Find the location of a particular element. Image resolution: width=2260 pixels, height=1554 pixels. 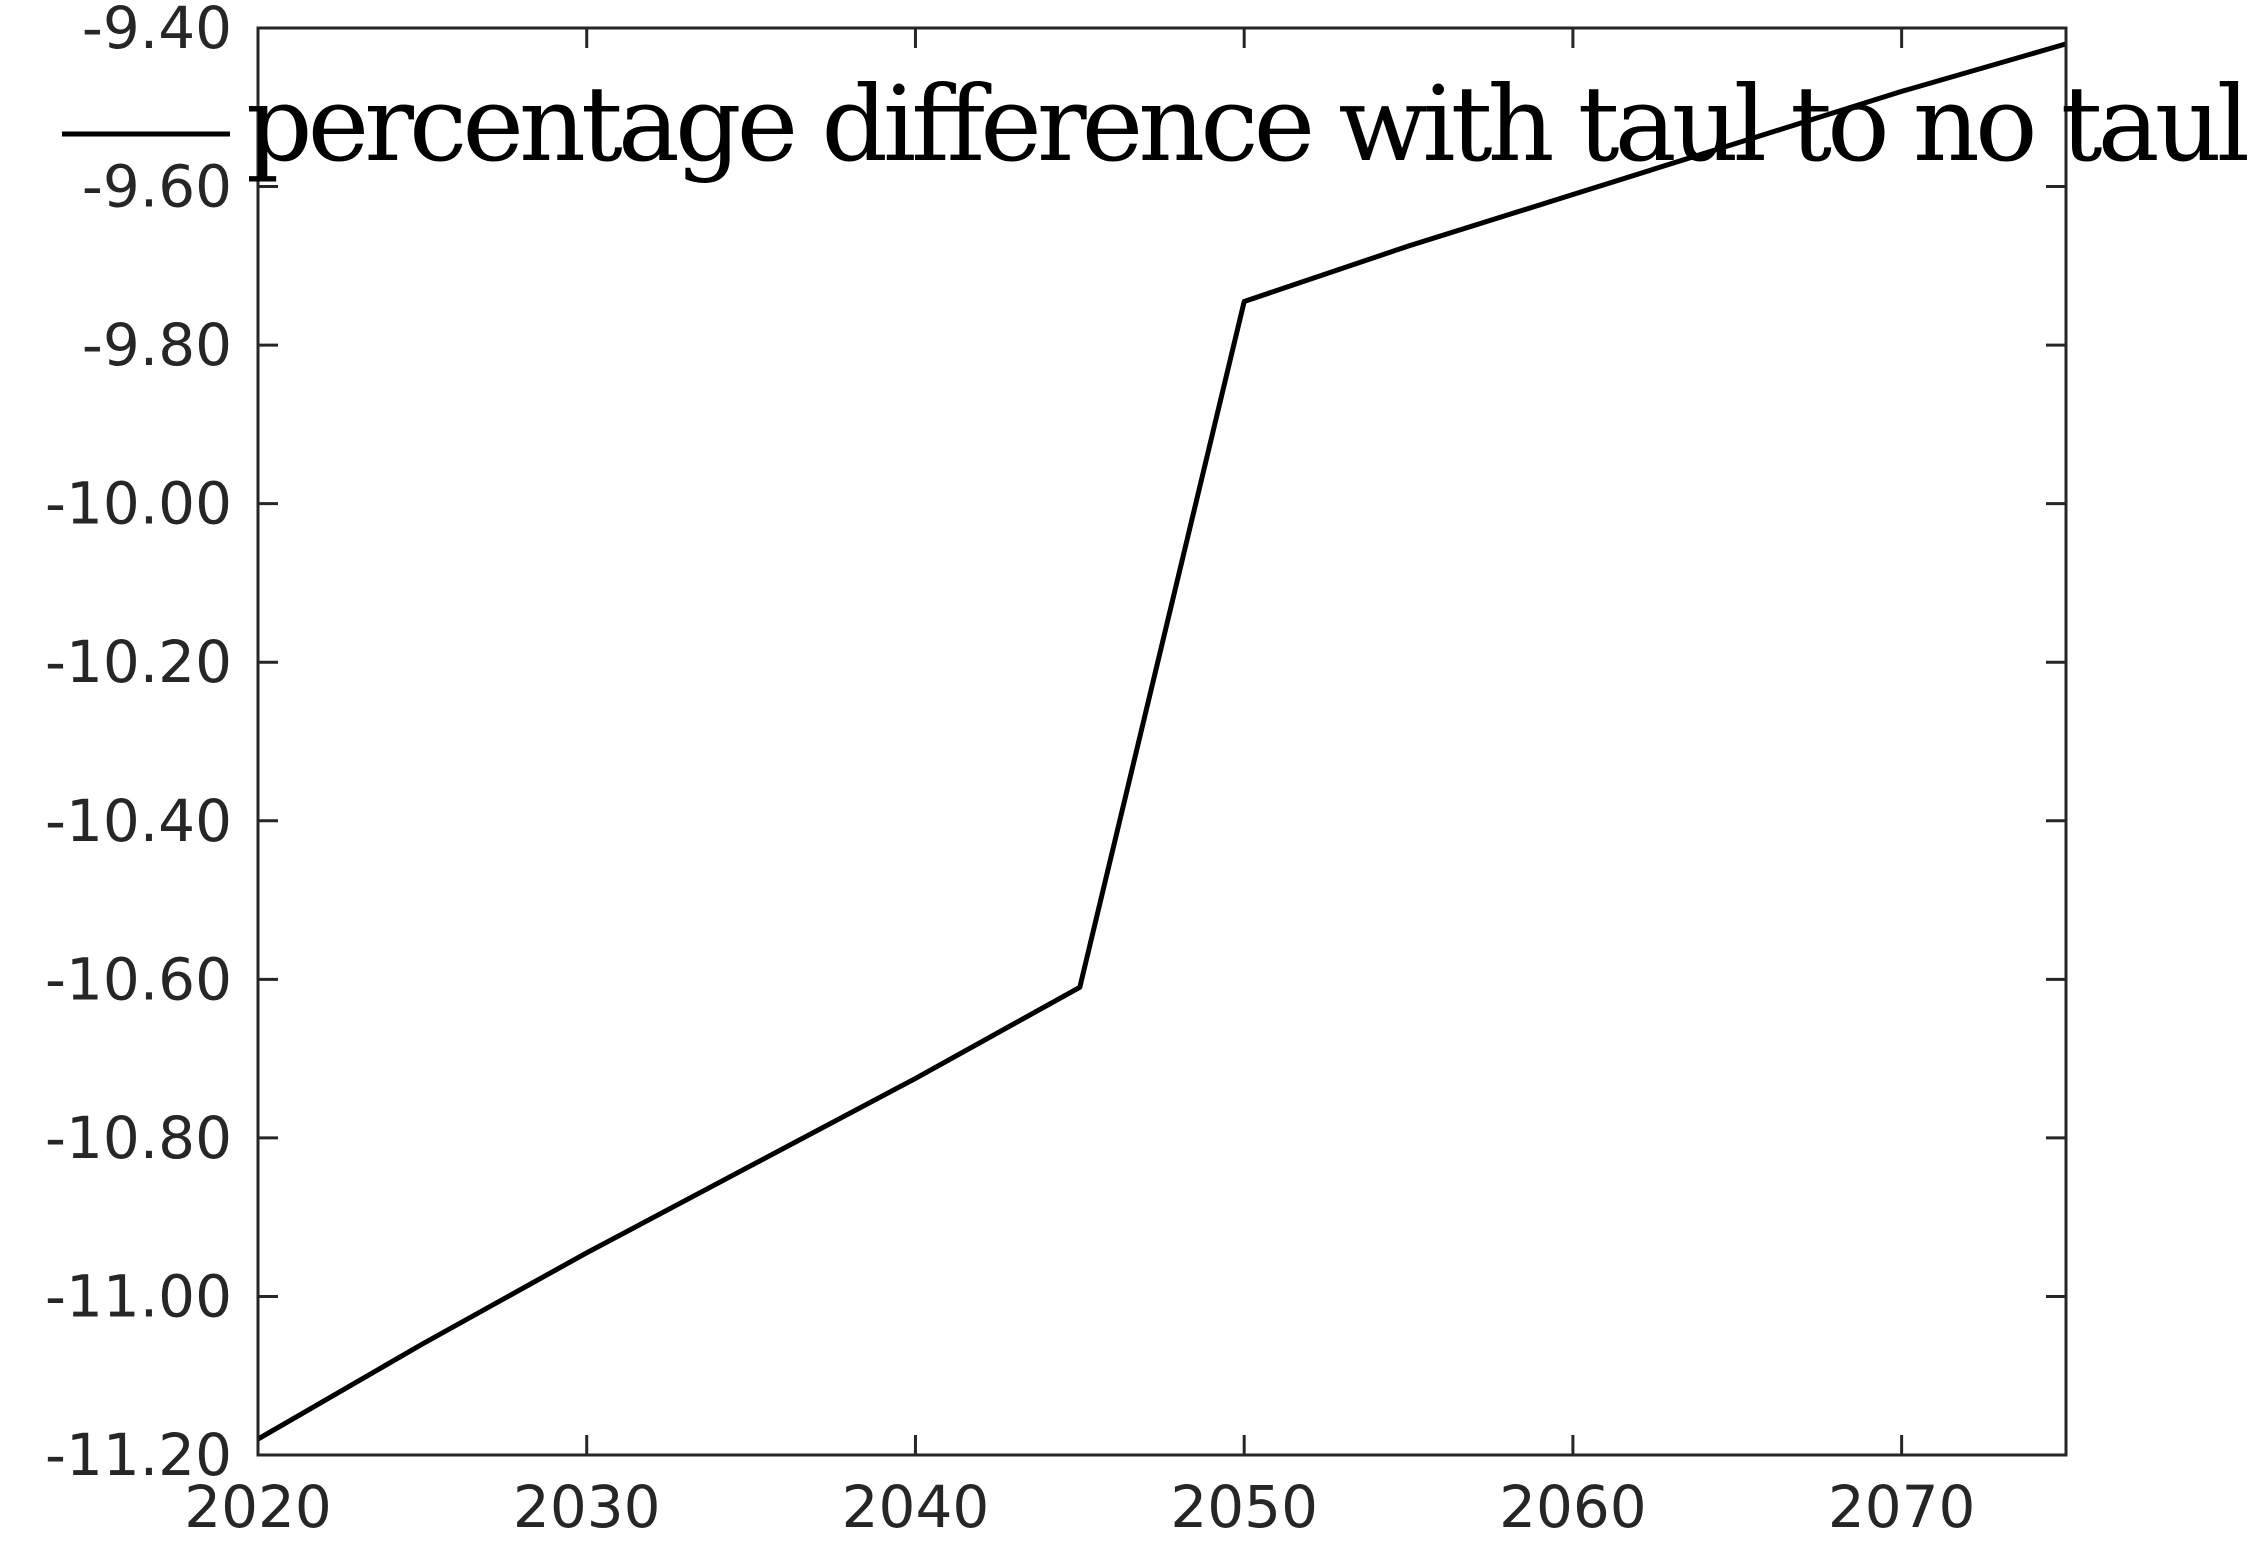

y-tick-label: -10.80 is located at coordinates (138, 1138).